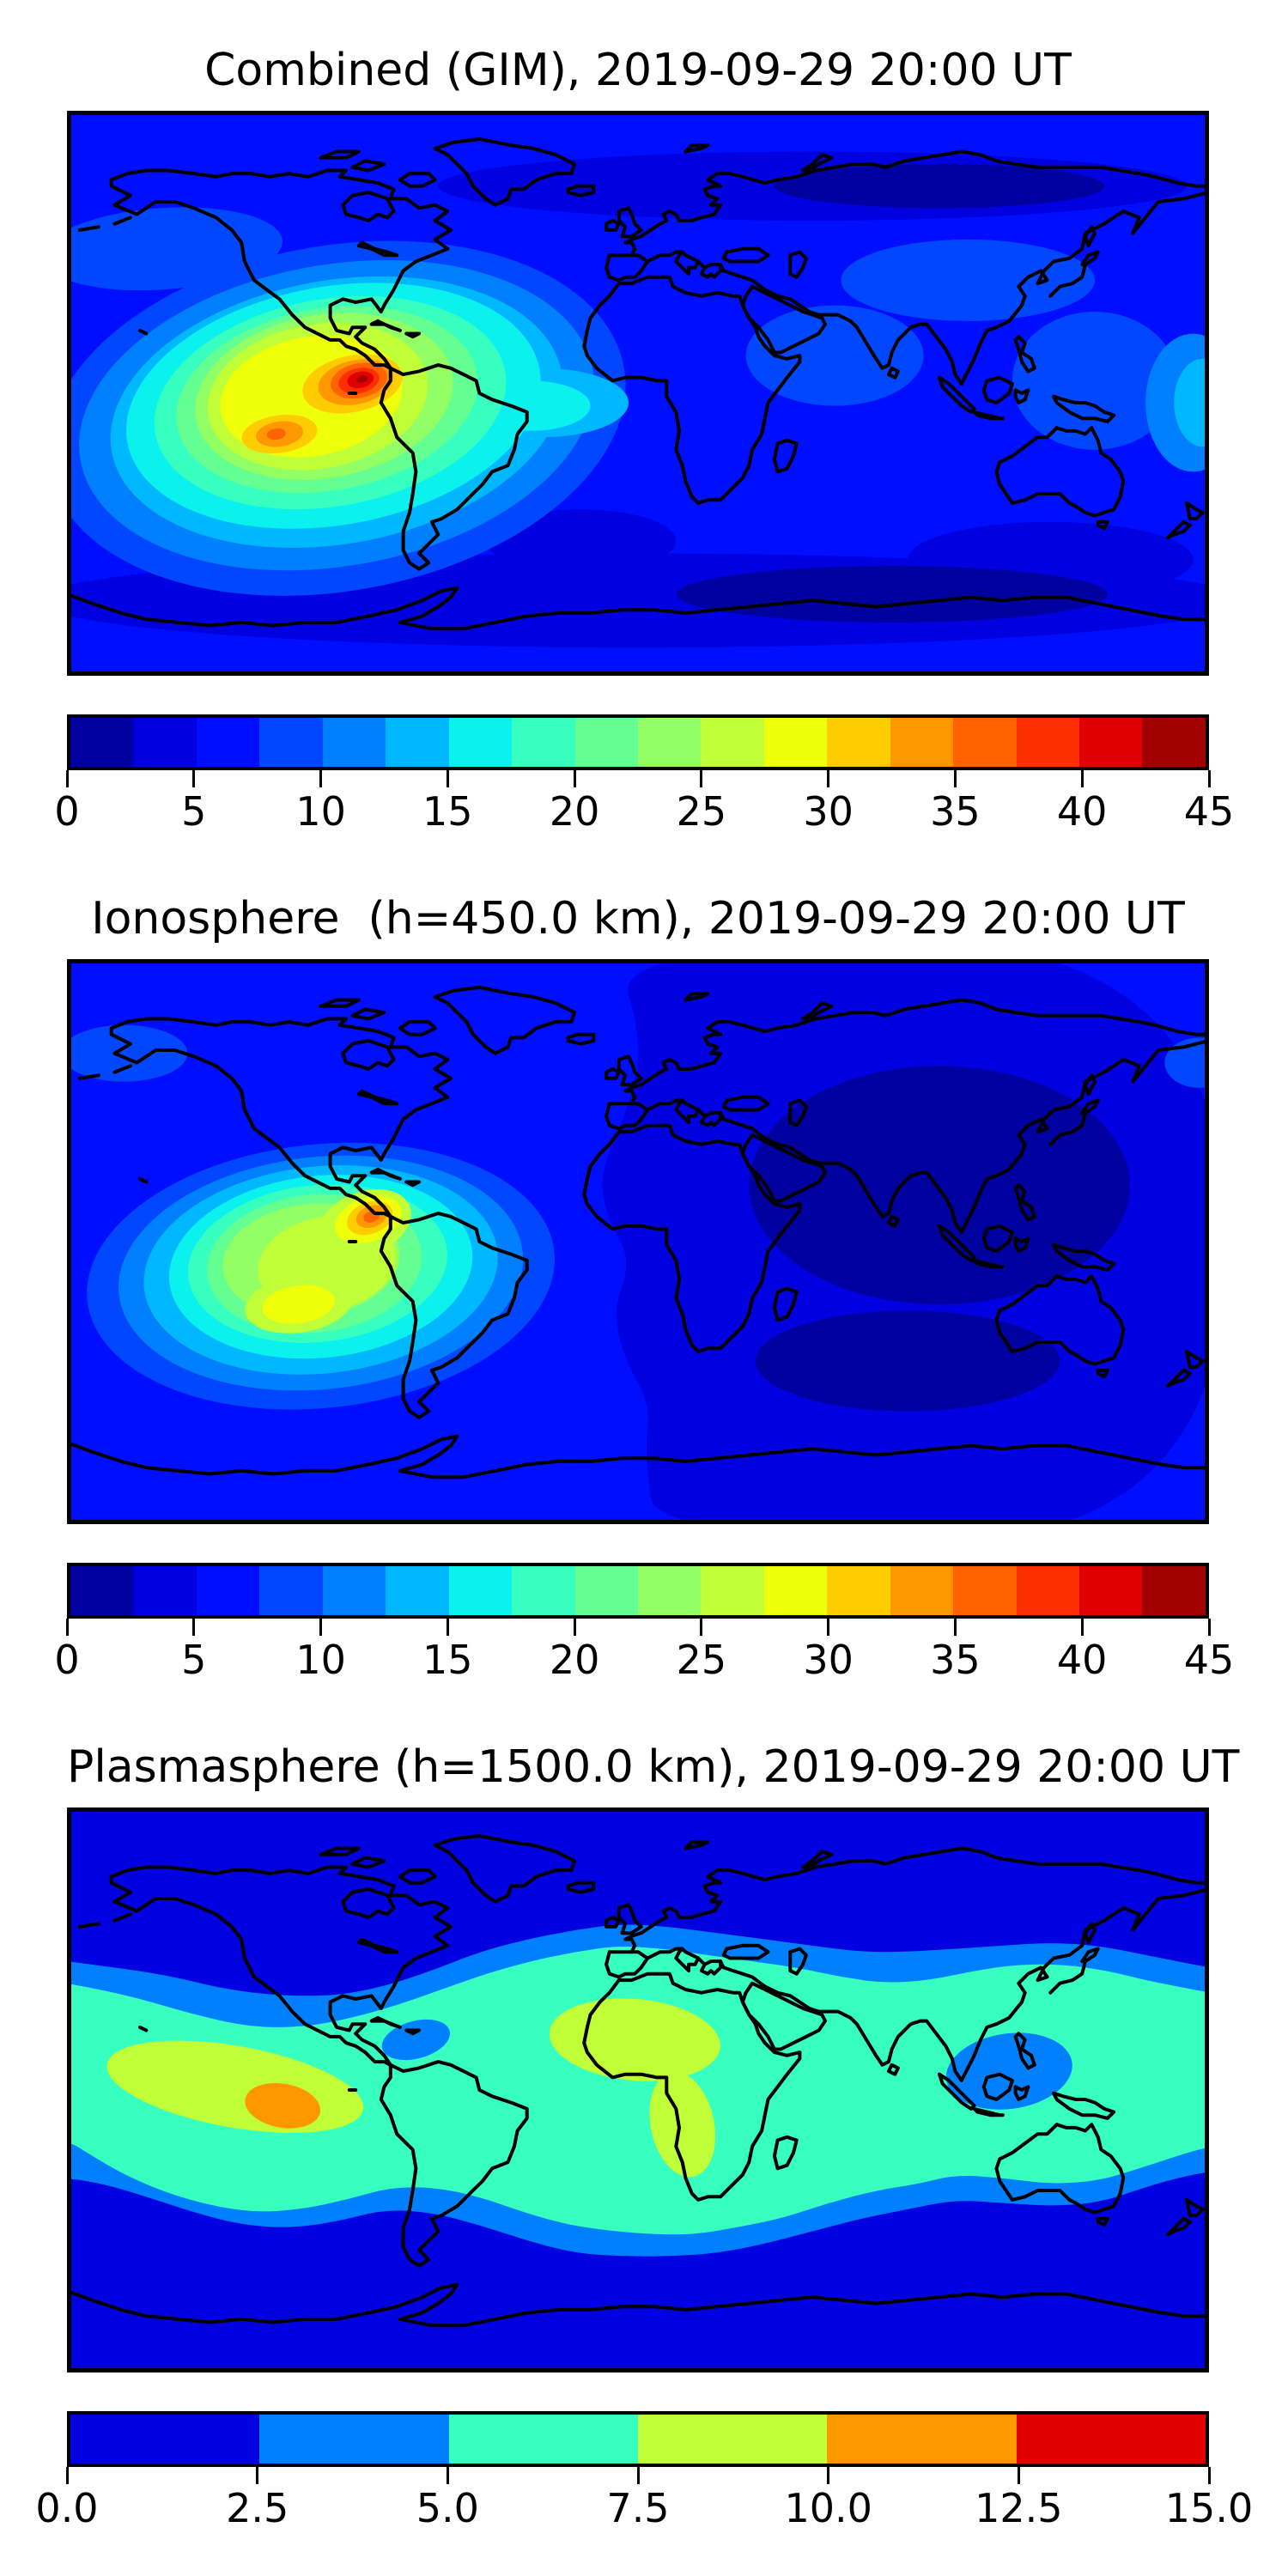 This screenshot has width=1288, height=2576. What do you see at coordinates (1019, 2508) in the screenshot?
I see `colorbar-tick-label: 12.5` at bounding box center [1019, 2508].